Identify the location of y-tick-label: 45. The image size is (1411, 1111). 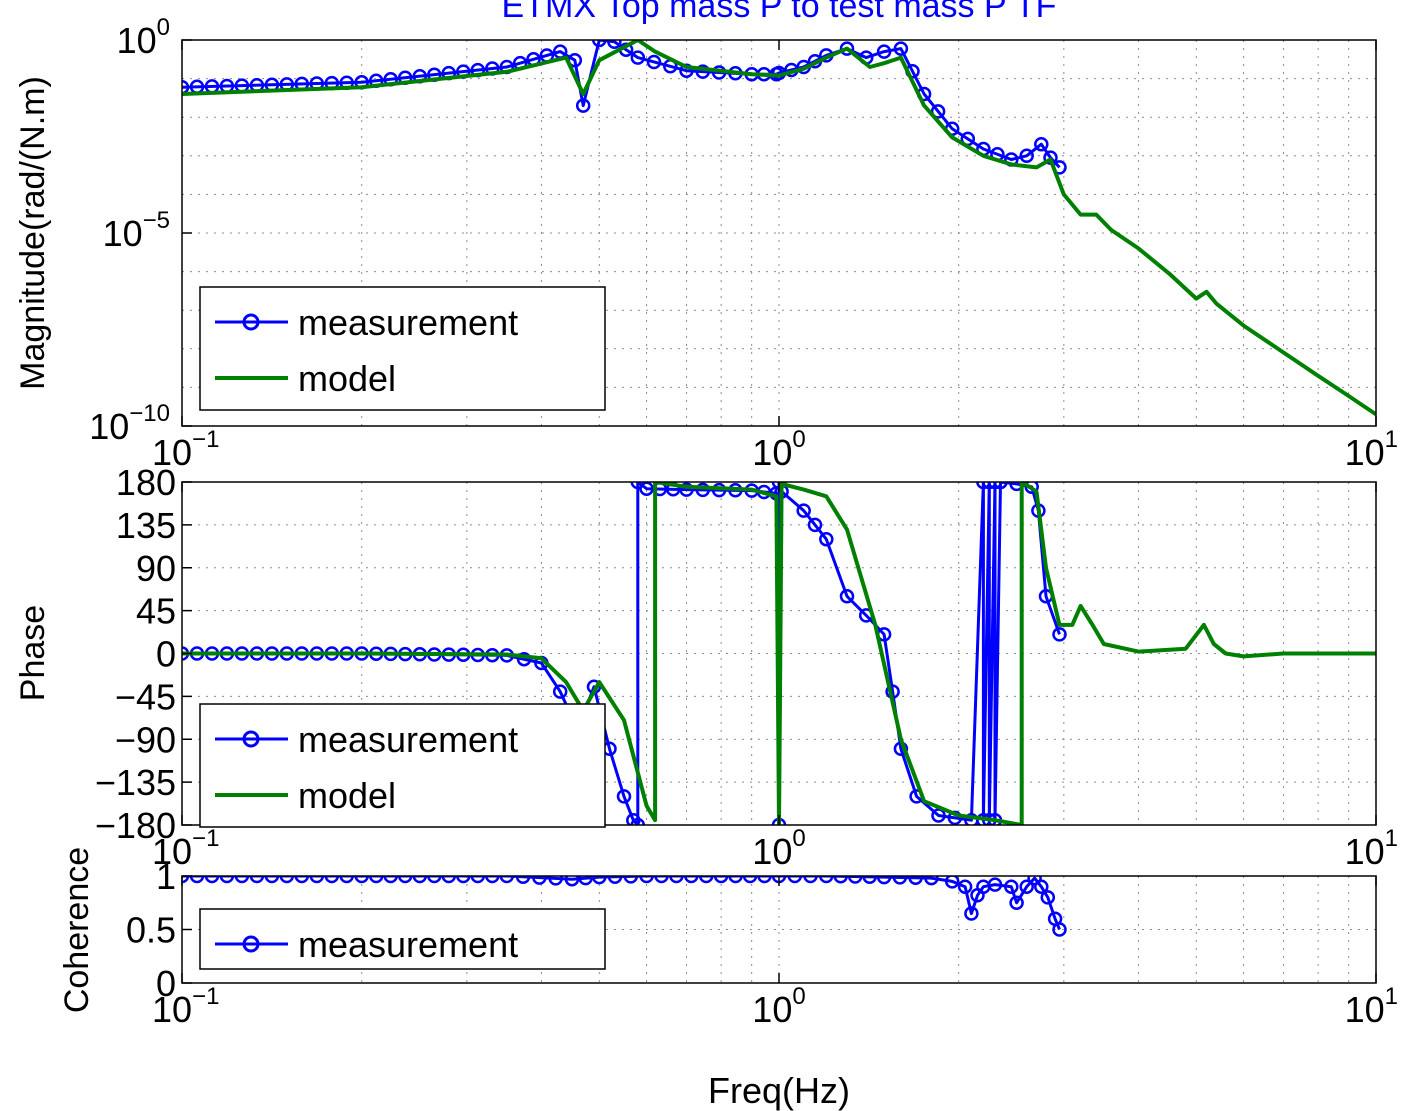
(156, 611).